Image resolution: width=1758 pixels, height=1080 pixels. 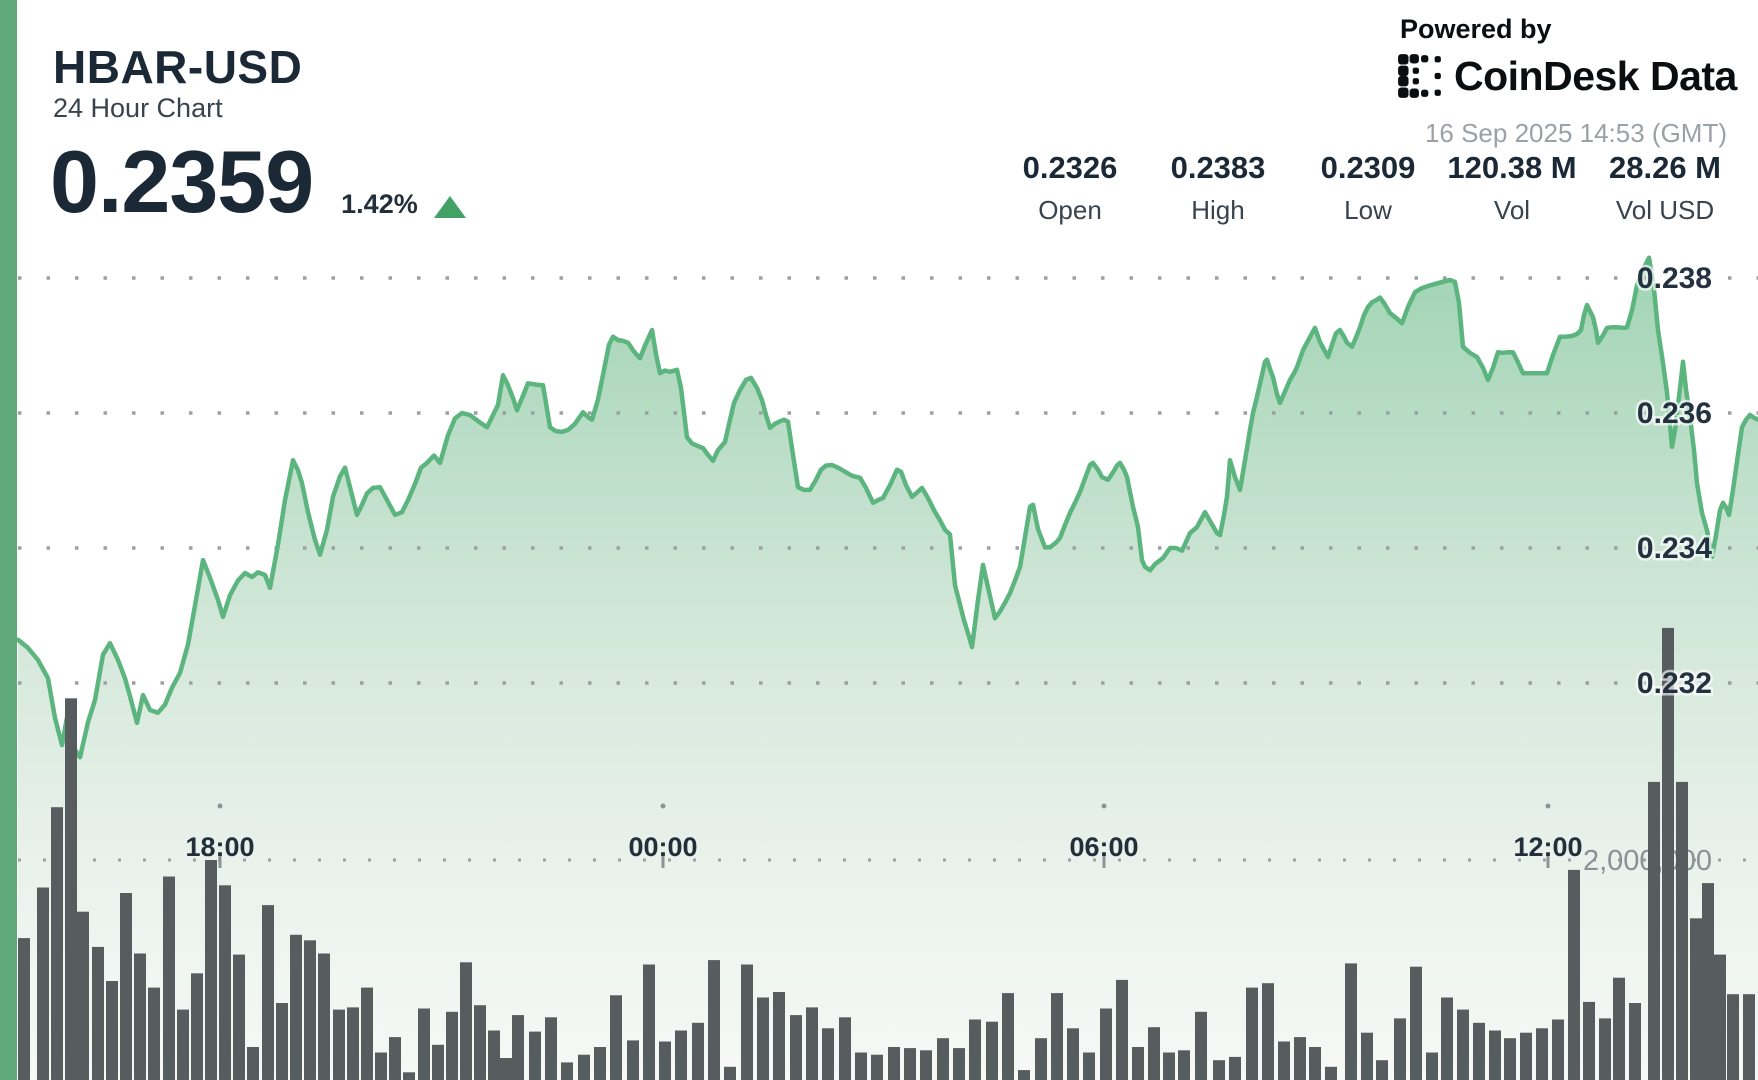 What do you see at coordinates (1511, 188) in the screenshot?
I see `stat-volume: 120.38 M Vol` at bounding box center [1511, 188].